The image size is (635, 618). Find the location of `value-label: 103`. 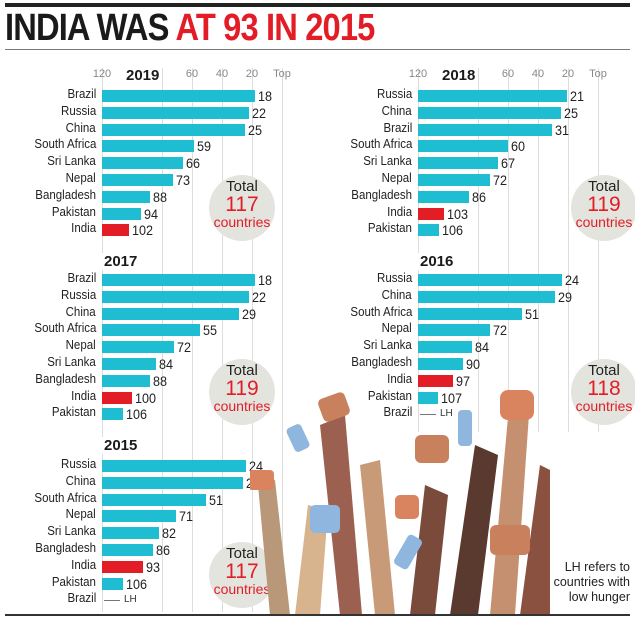

value-label: 103 is located at coordinates (457, 213).